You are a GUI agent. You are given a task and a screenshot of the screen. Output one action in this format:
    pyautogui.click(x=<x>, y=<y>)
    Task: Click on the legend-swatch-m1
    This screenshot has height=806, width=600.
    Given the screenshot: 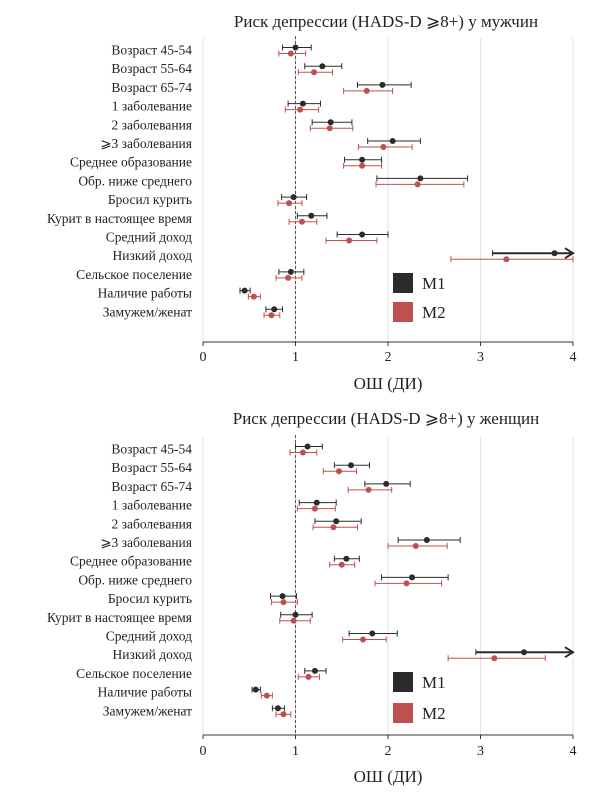 What is the action you would take?
    pyautogui.click(x=403, y=682)
    